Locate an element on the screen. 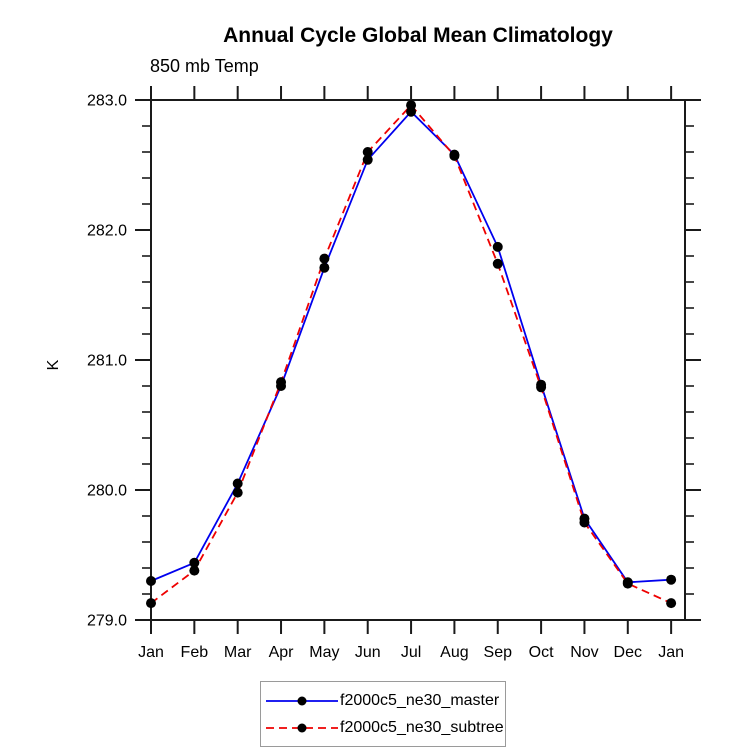  chart-subtitle: 850 mb Temp is located at coordinates (204, 66).